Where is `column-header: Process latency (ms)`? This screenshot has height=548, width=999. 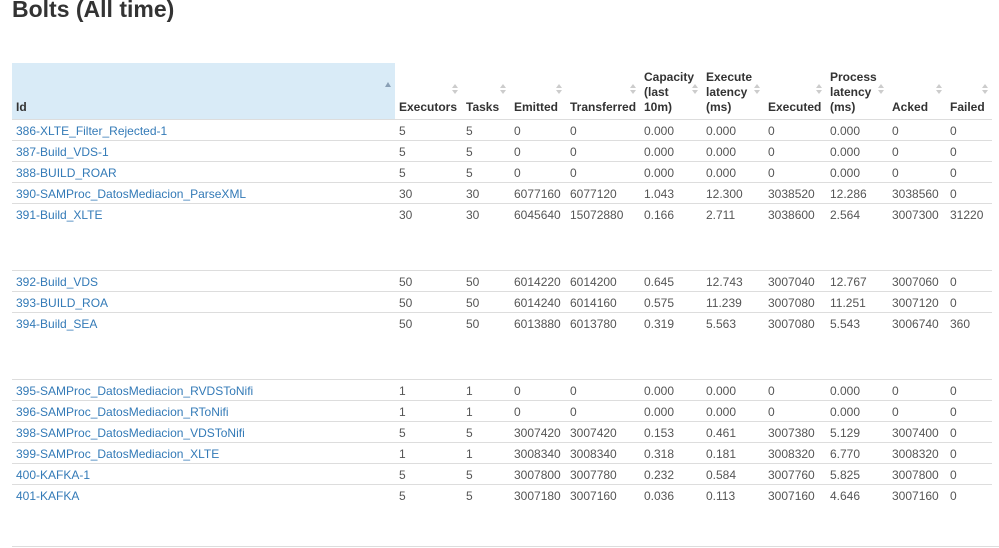
column-header: Process latency (ms) is located at coordinates (857, 91).